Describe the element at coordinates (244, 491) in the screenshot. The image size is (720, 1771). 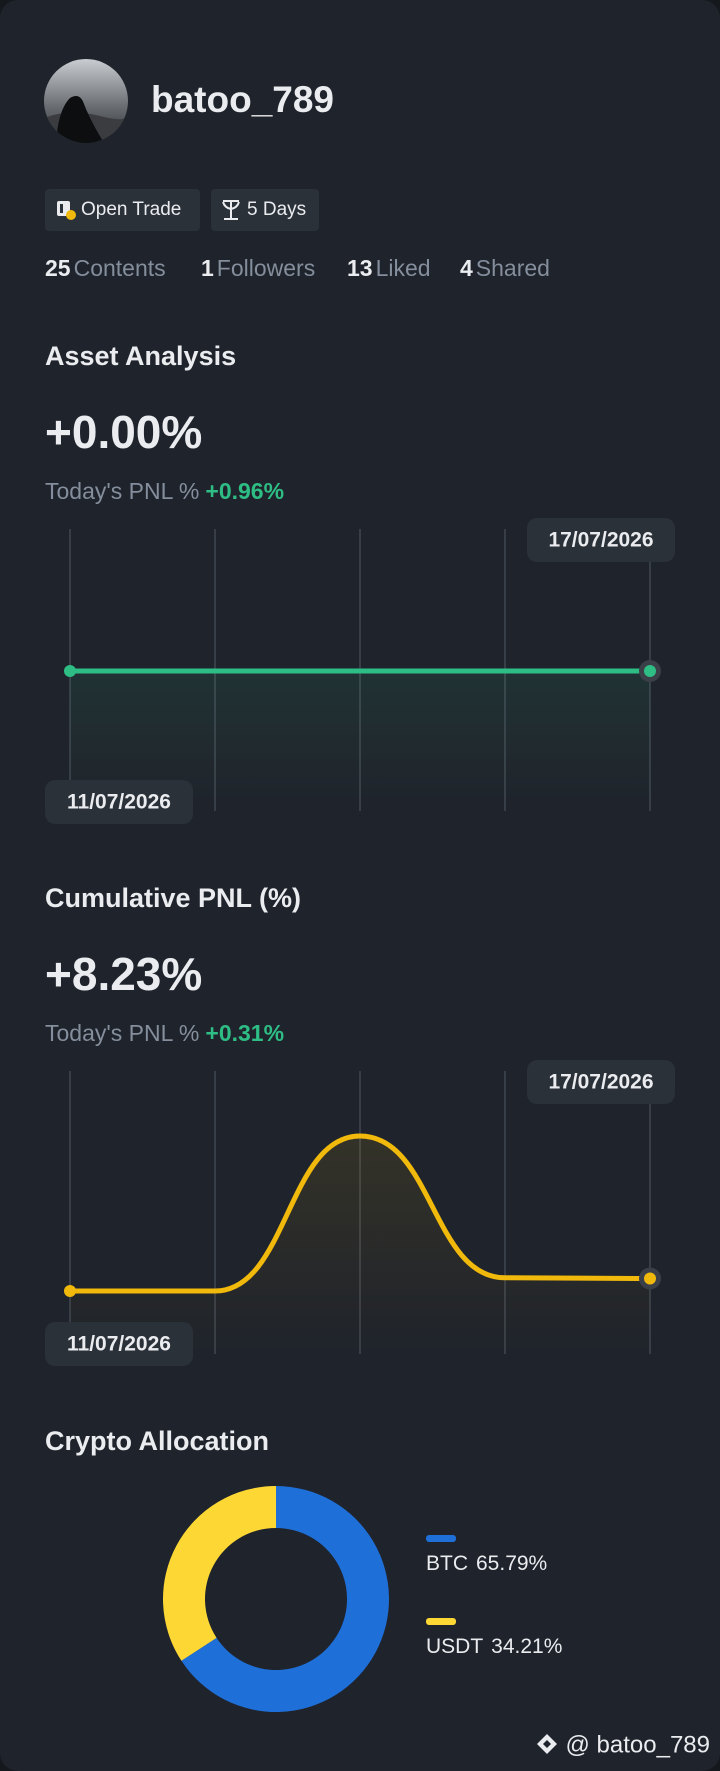
I see `pnl-value: +0.96%` at that location.